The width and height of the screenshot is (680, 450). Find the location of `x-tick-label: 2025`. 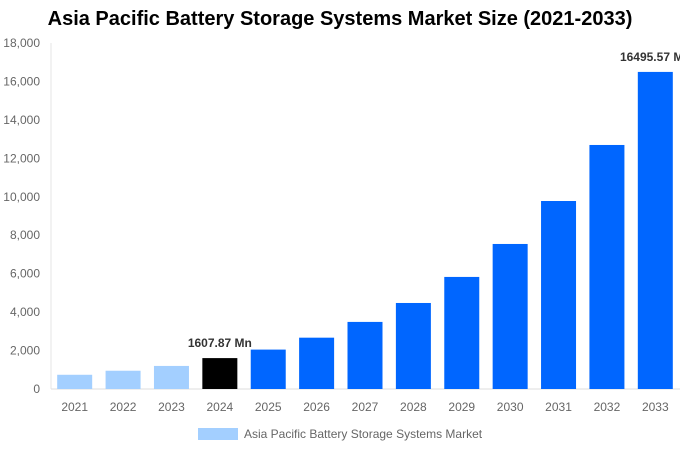

x-tick-label: 2025 is located at coordinates (268, 407).